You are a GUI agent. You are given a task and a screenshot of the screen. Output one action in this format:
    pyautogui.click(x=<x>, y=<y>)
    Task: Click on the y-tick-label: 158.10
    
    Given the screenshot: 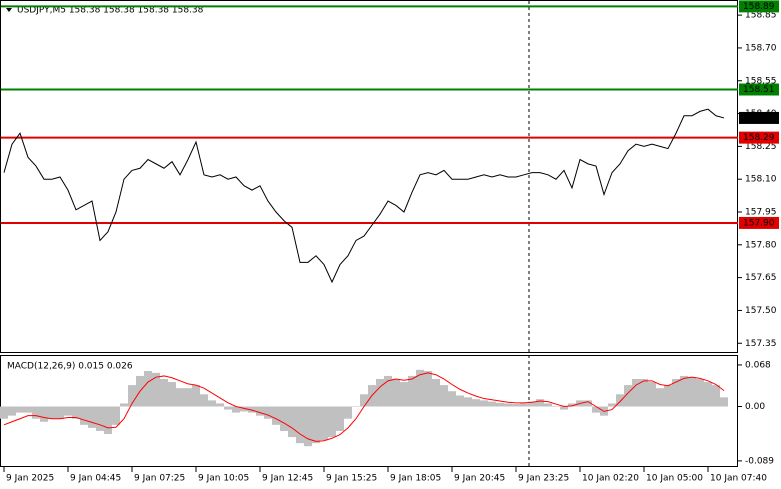 What is the action you would take?
    pyautogui.click(x=761, y=180)
    